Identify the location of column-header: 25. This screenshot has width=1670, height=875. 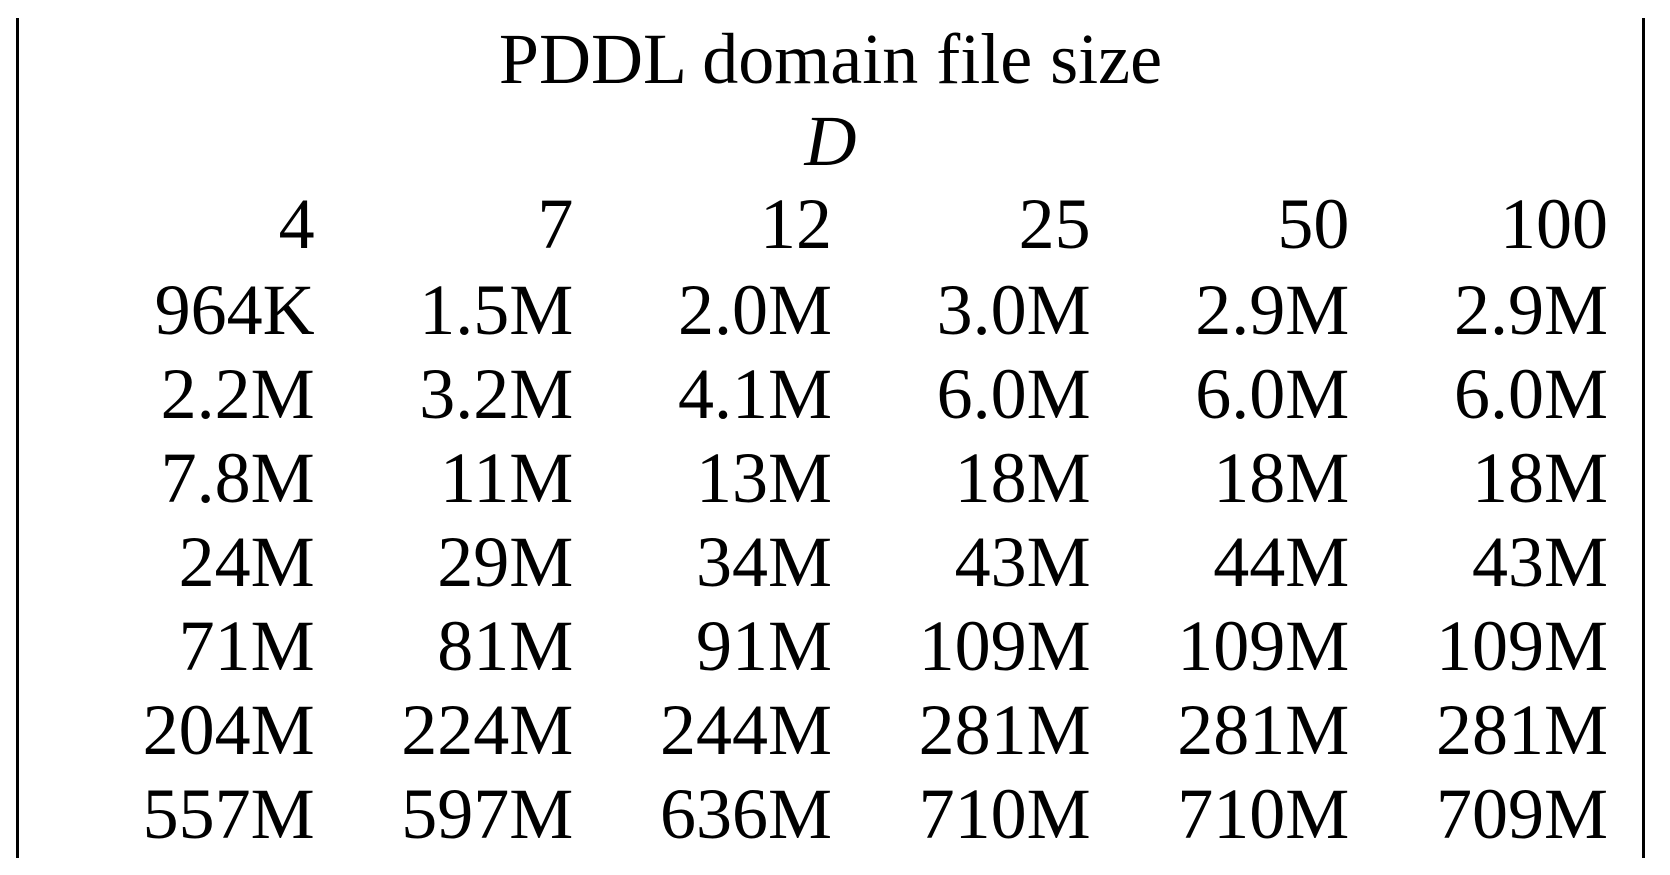
(1054, 224).